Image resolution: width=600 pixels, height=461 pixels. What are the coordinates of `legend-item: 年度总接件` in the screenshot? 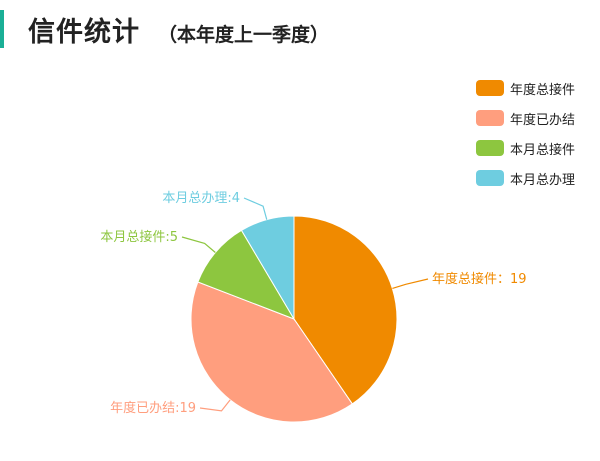 It's located at (525, 88).